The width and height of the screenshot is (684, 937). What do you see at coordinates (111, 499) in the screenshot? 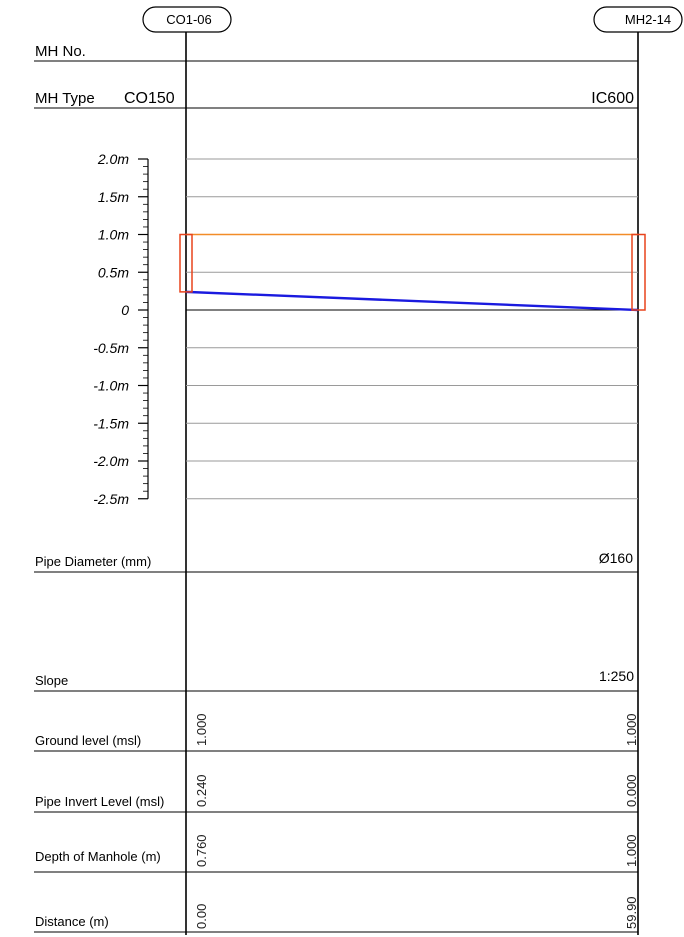
I see `scale-label: -2.5m` at bounding box center [111, 499].